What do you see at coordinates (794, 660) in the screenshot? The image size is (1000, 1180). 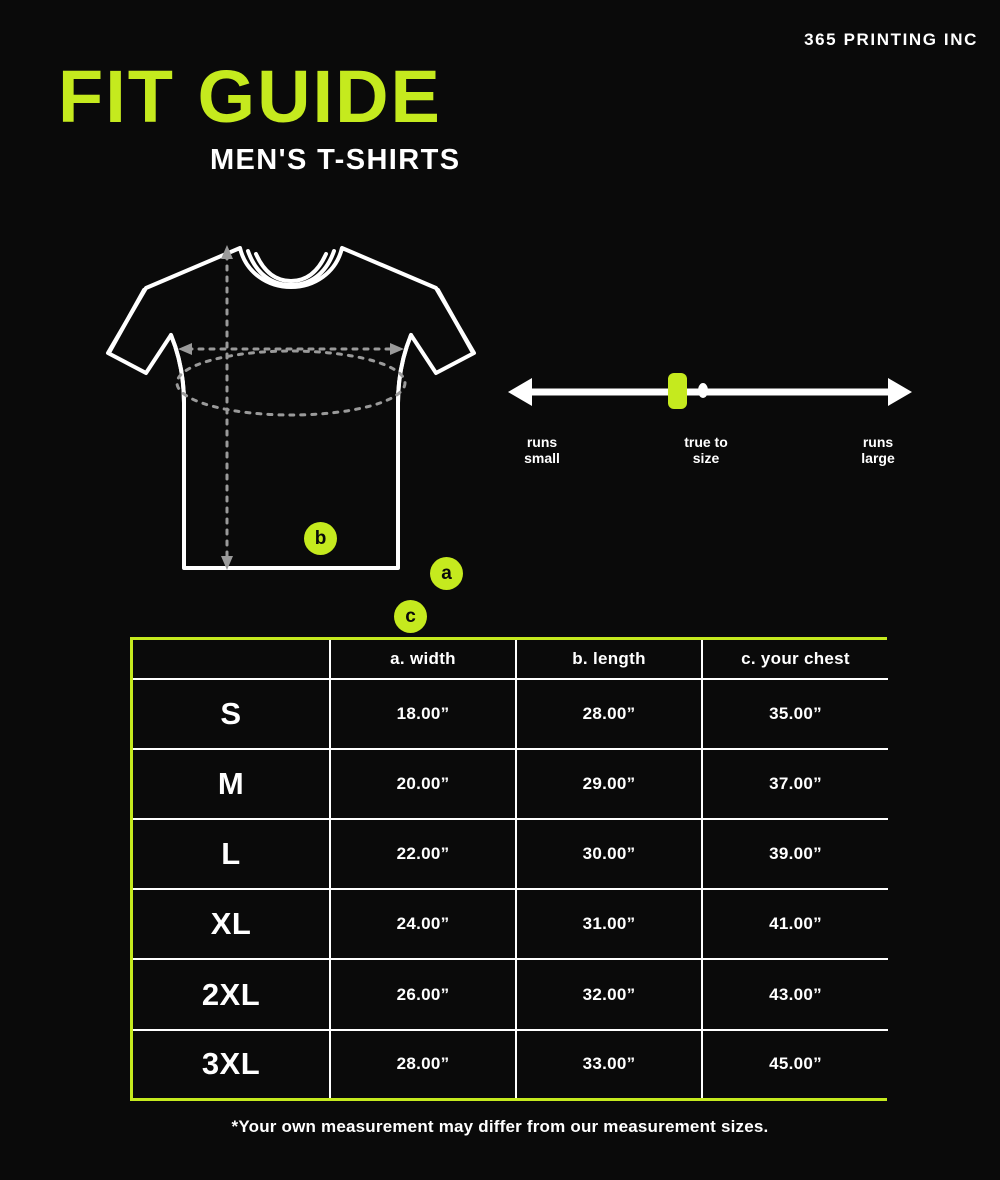 I see `header-cell-chest: c. your chest` at bounding box center [794, 660].